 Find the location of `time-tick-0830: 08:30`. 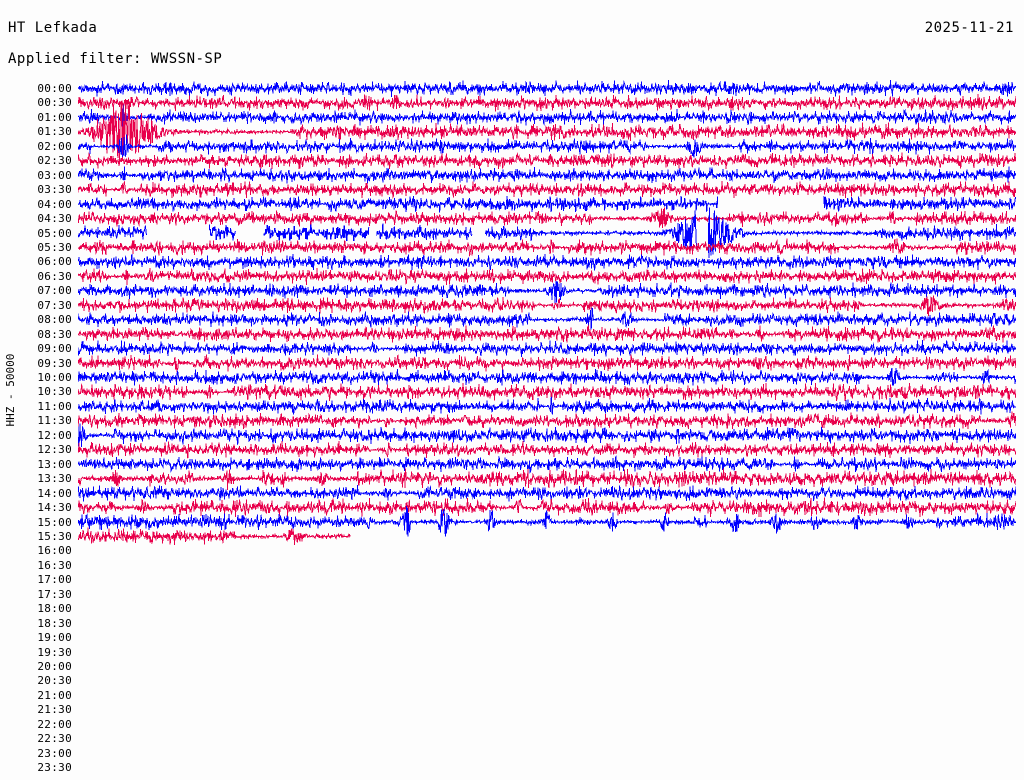

time-tick-0830: 08:30 is located at coordinates (54, 334).